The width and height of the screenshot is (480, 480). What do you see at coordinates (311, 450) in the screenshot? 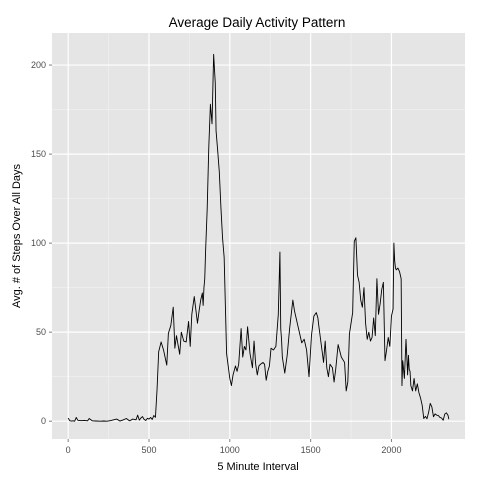
I see `x-tick-label: 1500` at bounding box center [311, 450].